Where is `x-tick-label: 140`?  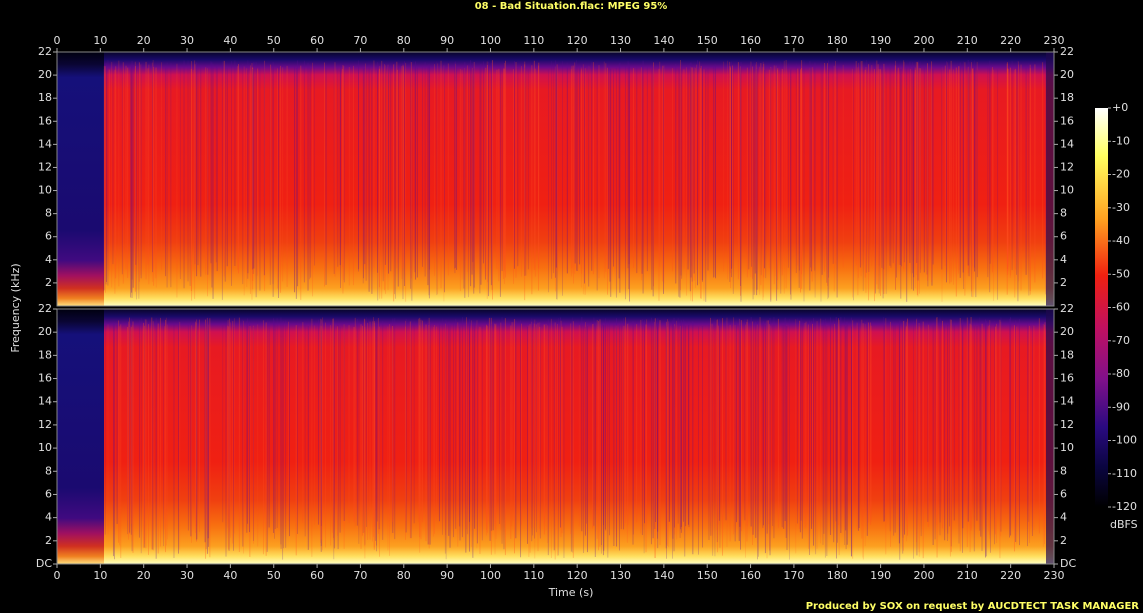 x-tick-label: 140 is located at coordinates (663, 575).